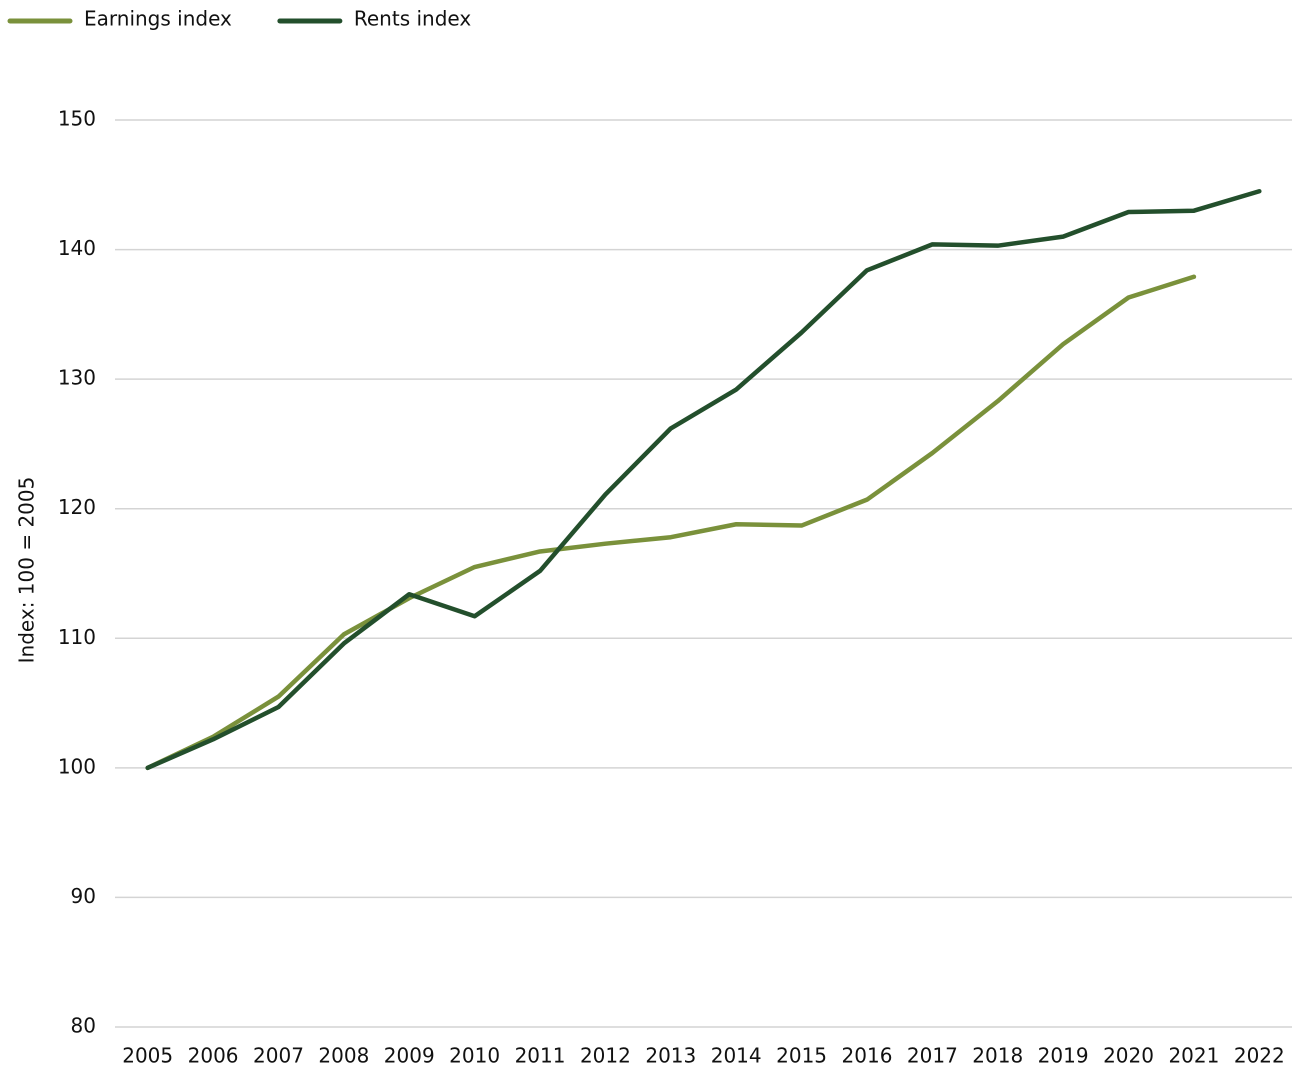 The height and width of the screenshot is (1072, 1293). Describe the element at coordinates (278, 1056) in the screenshot. I see `x-tick-label: 2007` at that location.